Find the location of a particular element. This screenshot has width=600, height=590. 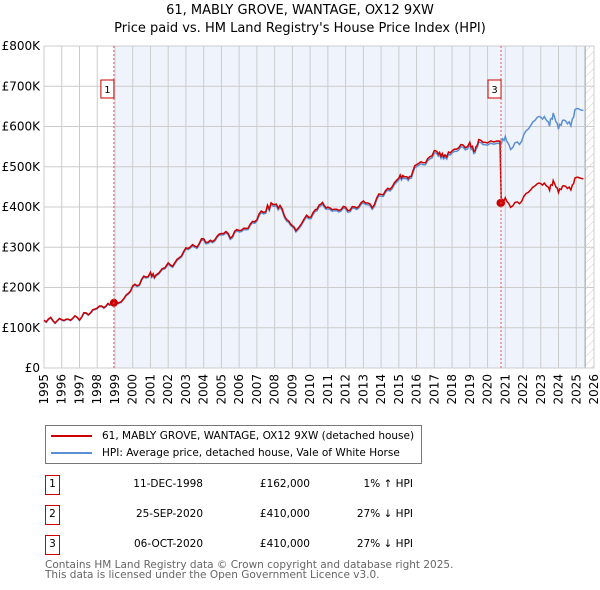

x-tick-label: 2022 is located at coordinates (523, 389).